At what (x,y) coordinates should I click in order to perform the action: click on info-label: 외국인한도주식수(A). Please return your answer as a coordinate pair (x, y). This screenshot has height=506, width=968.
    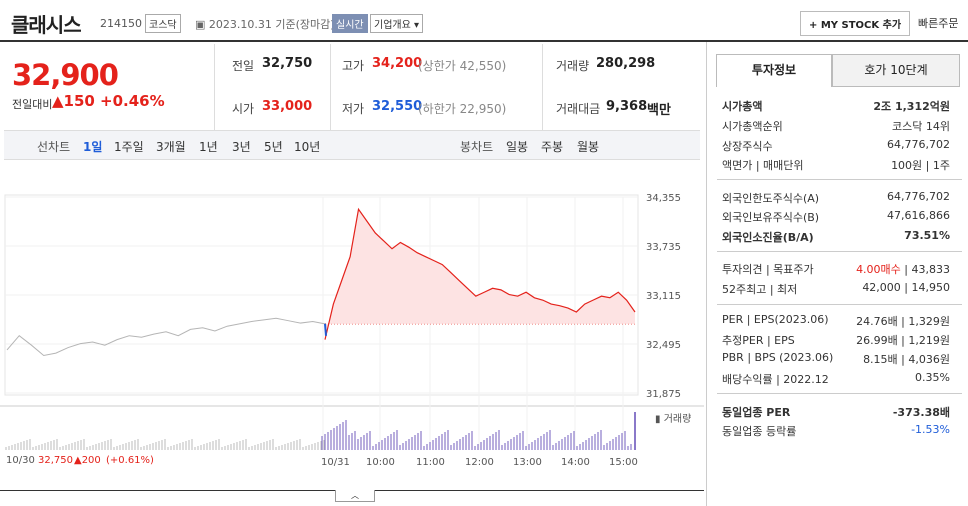
    Looking at the image, I should click on (771, 198).